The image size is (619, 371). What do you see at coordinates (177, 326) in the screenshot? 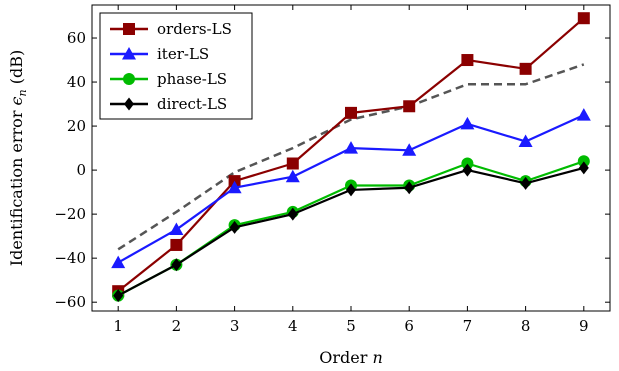
I see `x-tick-label: 2` at bounding box center [177, 326].